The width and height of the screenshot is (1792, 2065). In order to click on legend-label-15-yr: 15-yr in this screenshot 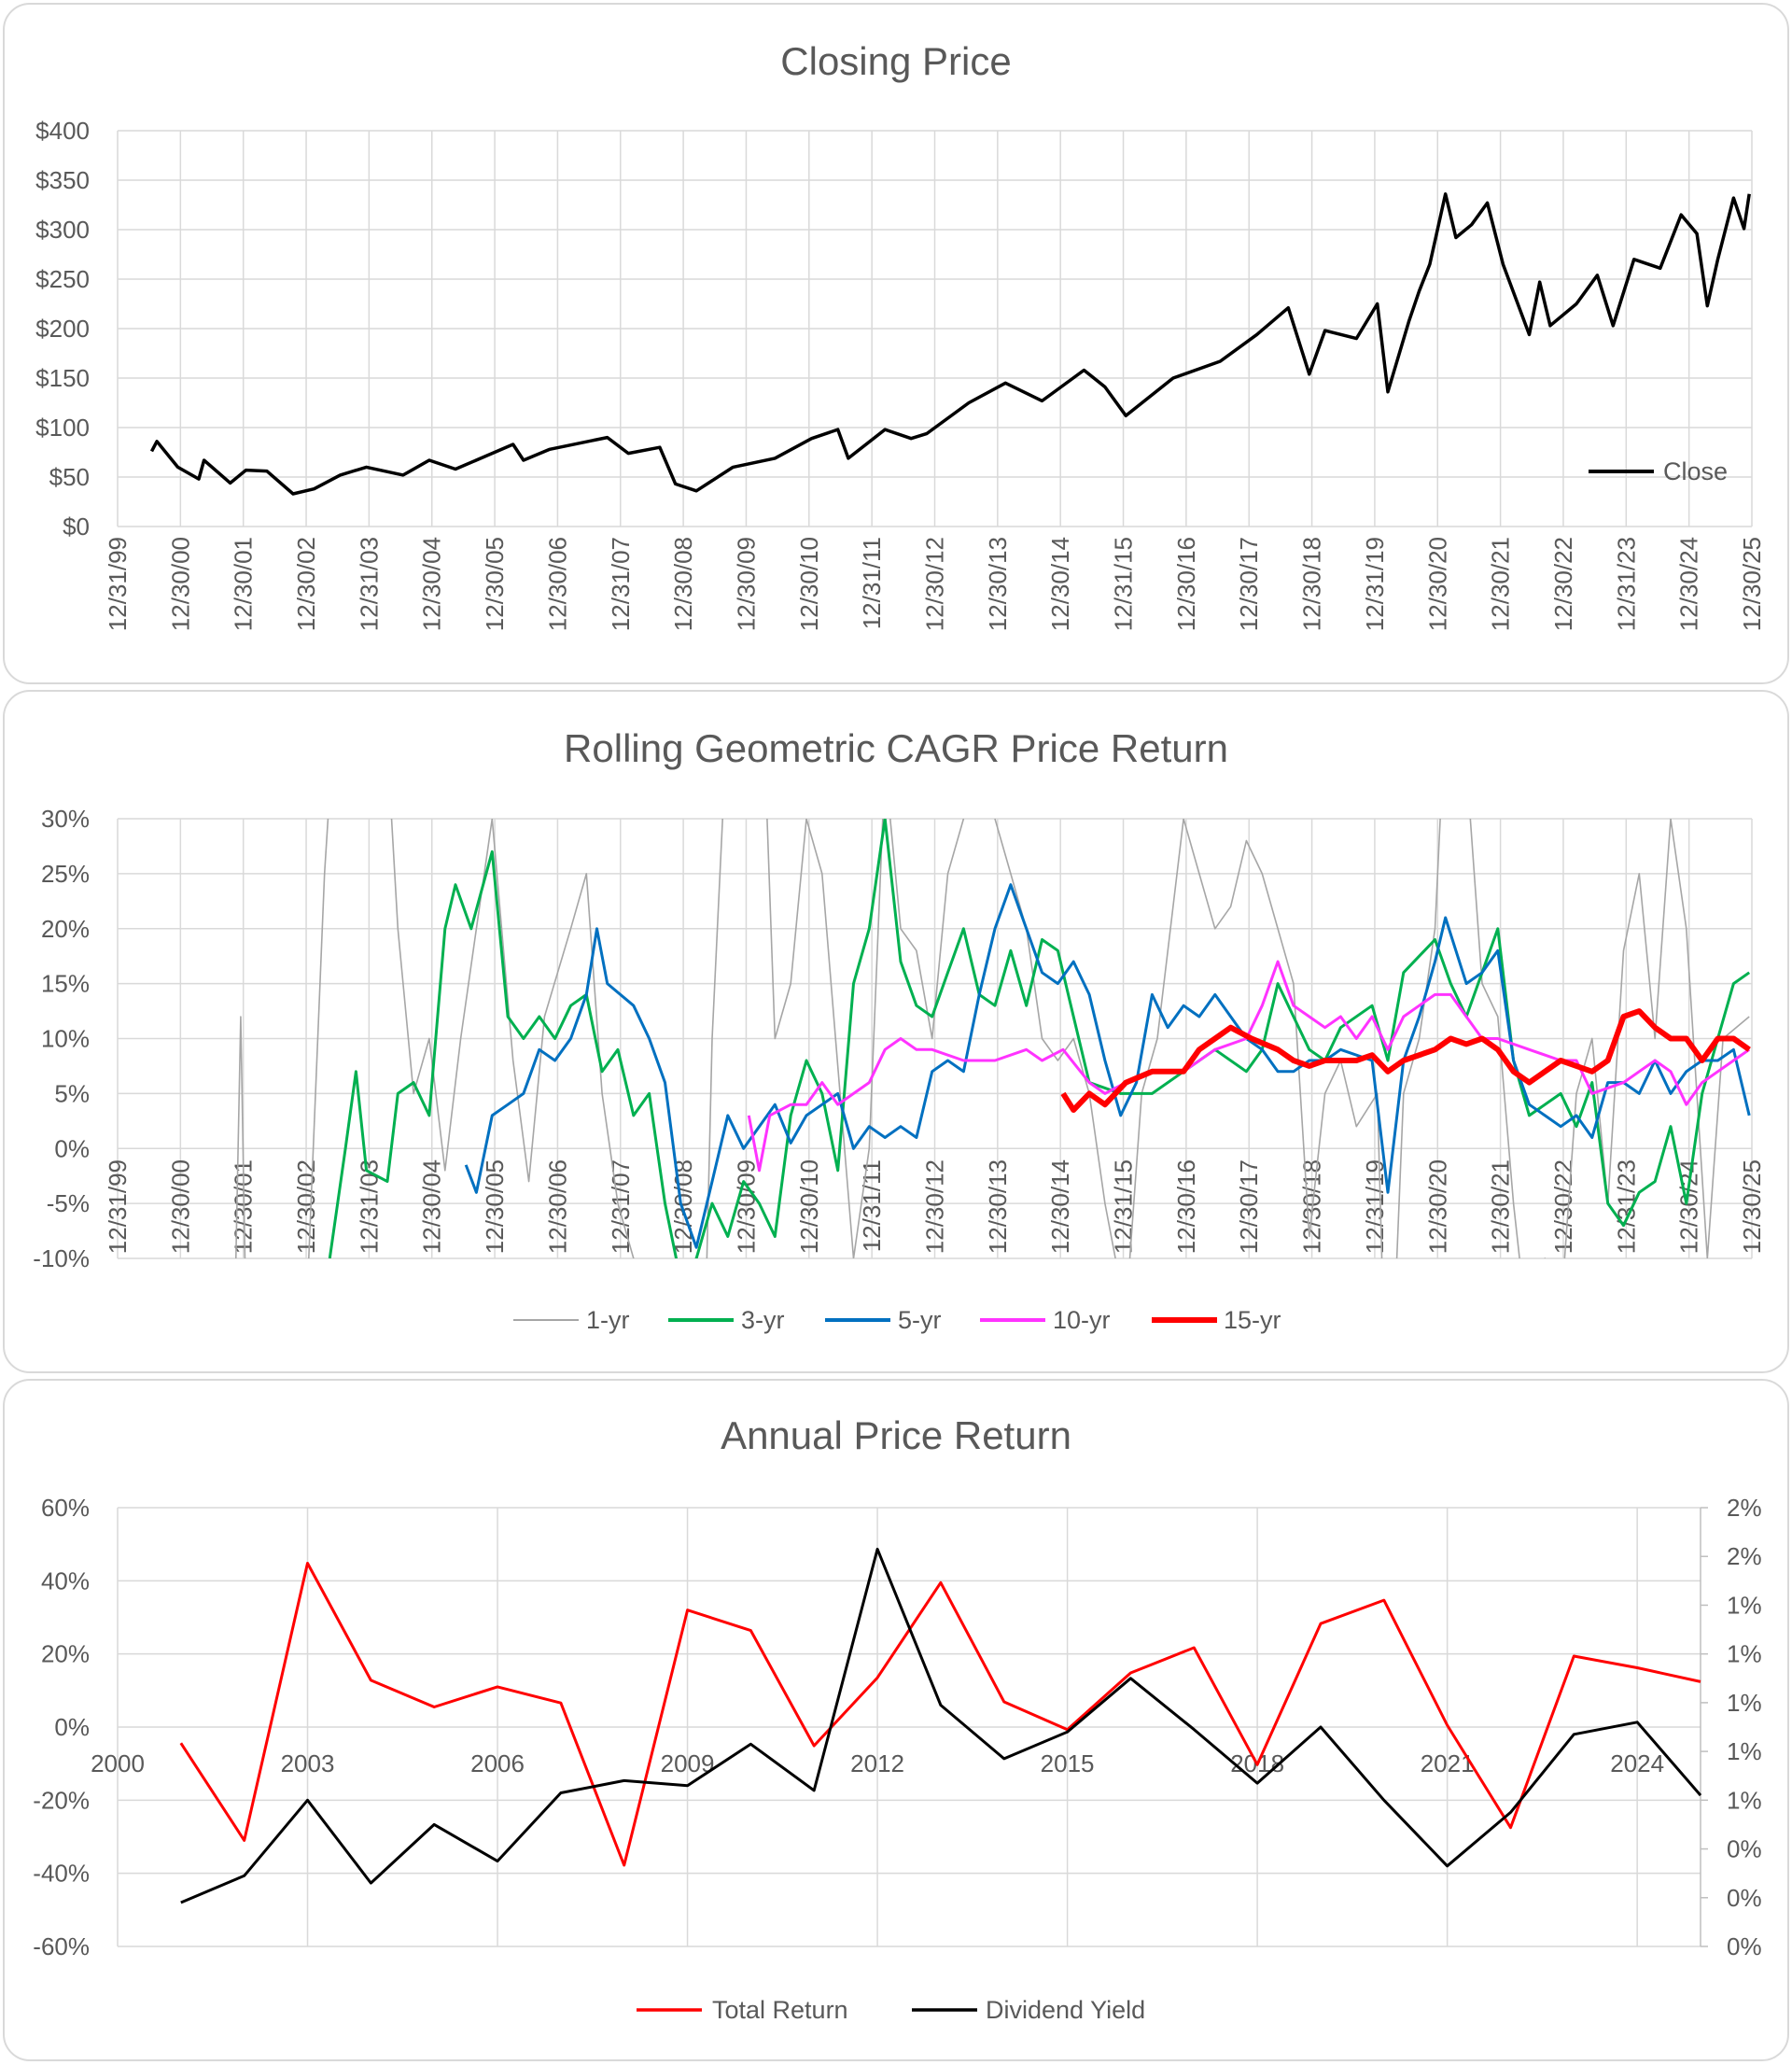, I will do `click(1252, 1320)`.